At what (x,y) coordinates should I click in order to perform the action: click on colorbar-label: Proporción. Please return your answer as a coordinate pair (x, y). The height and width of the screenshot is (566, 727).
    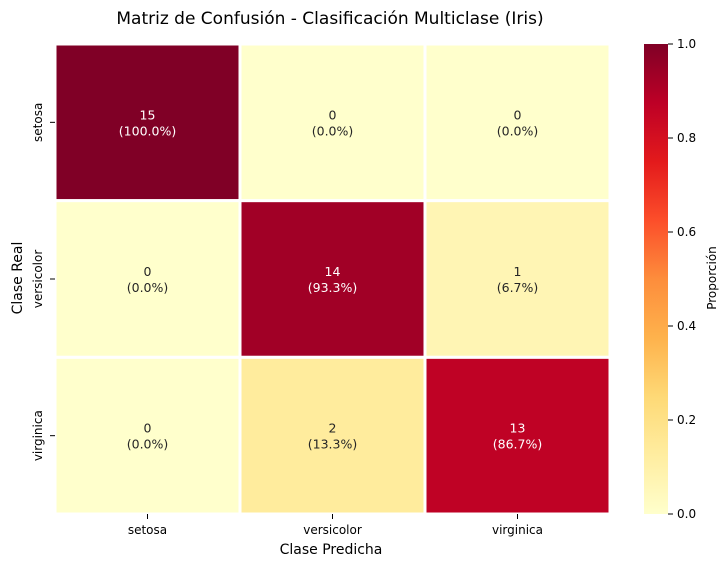
    Looking at the image, I should click on (712, 278).